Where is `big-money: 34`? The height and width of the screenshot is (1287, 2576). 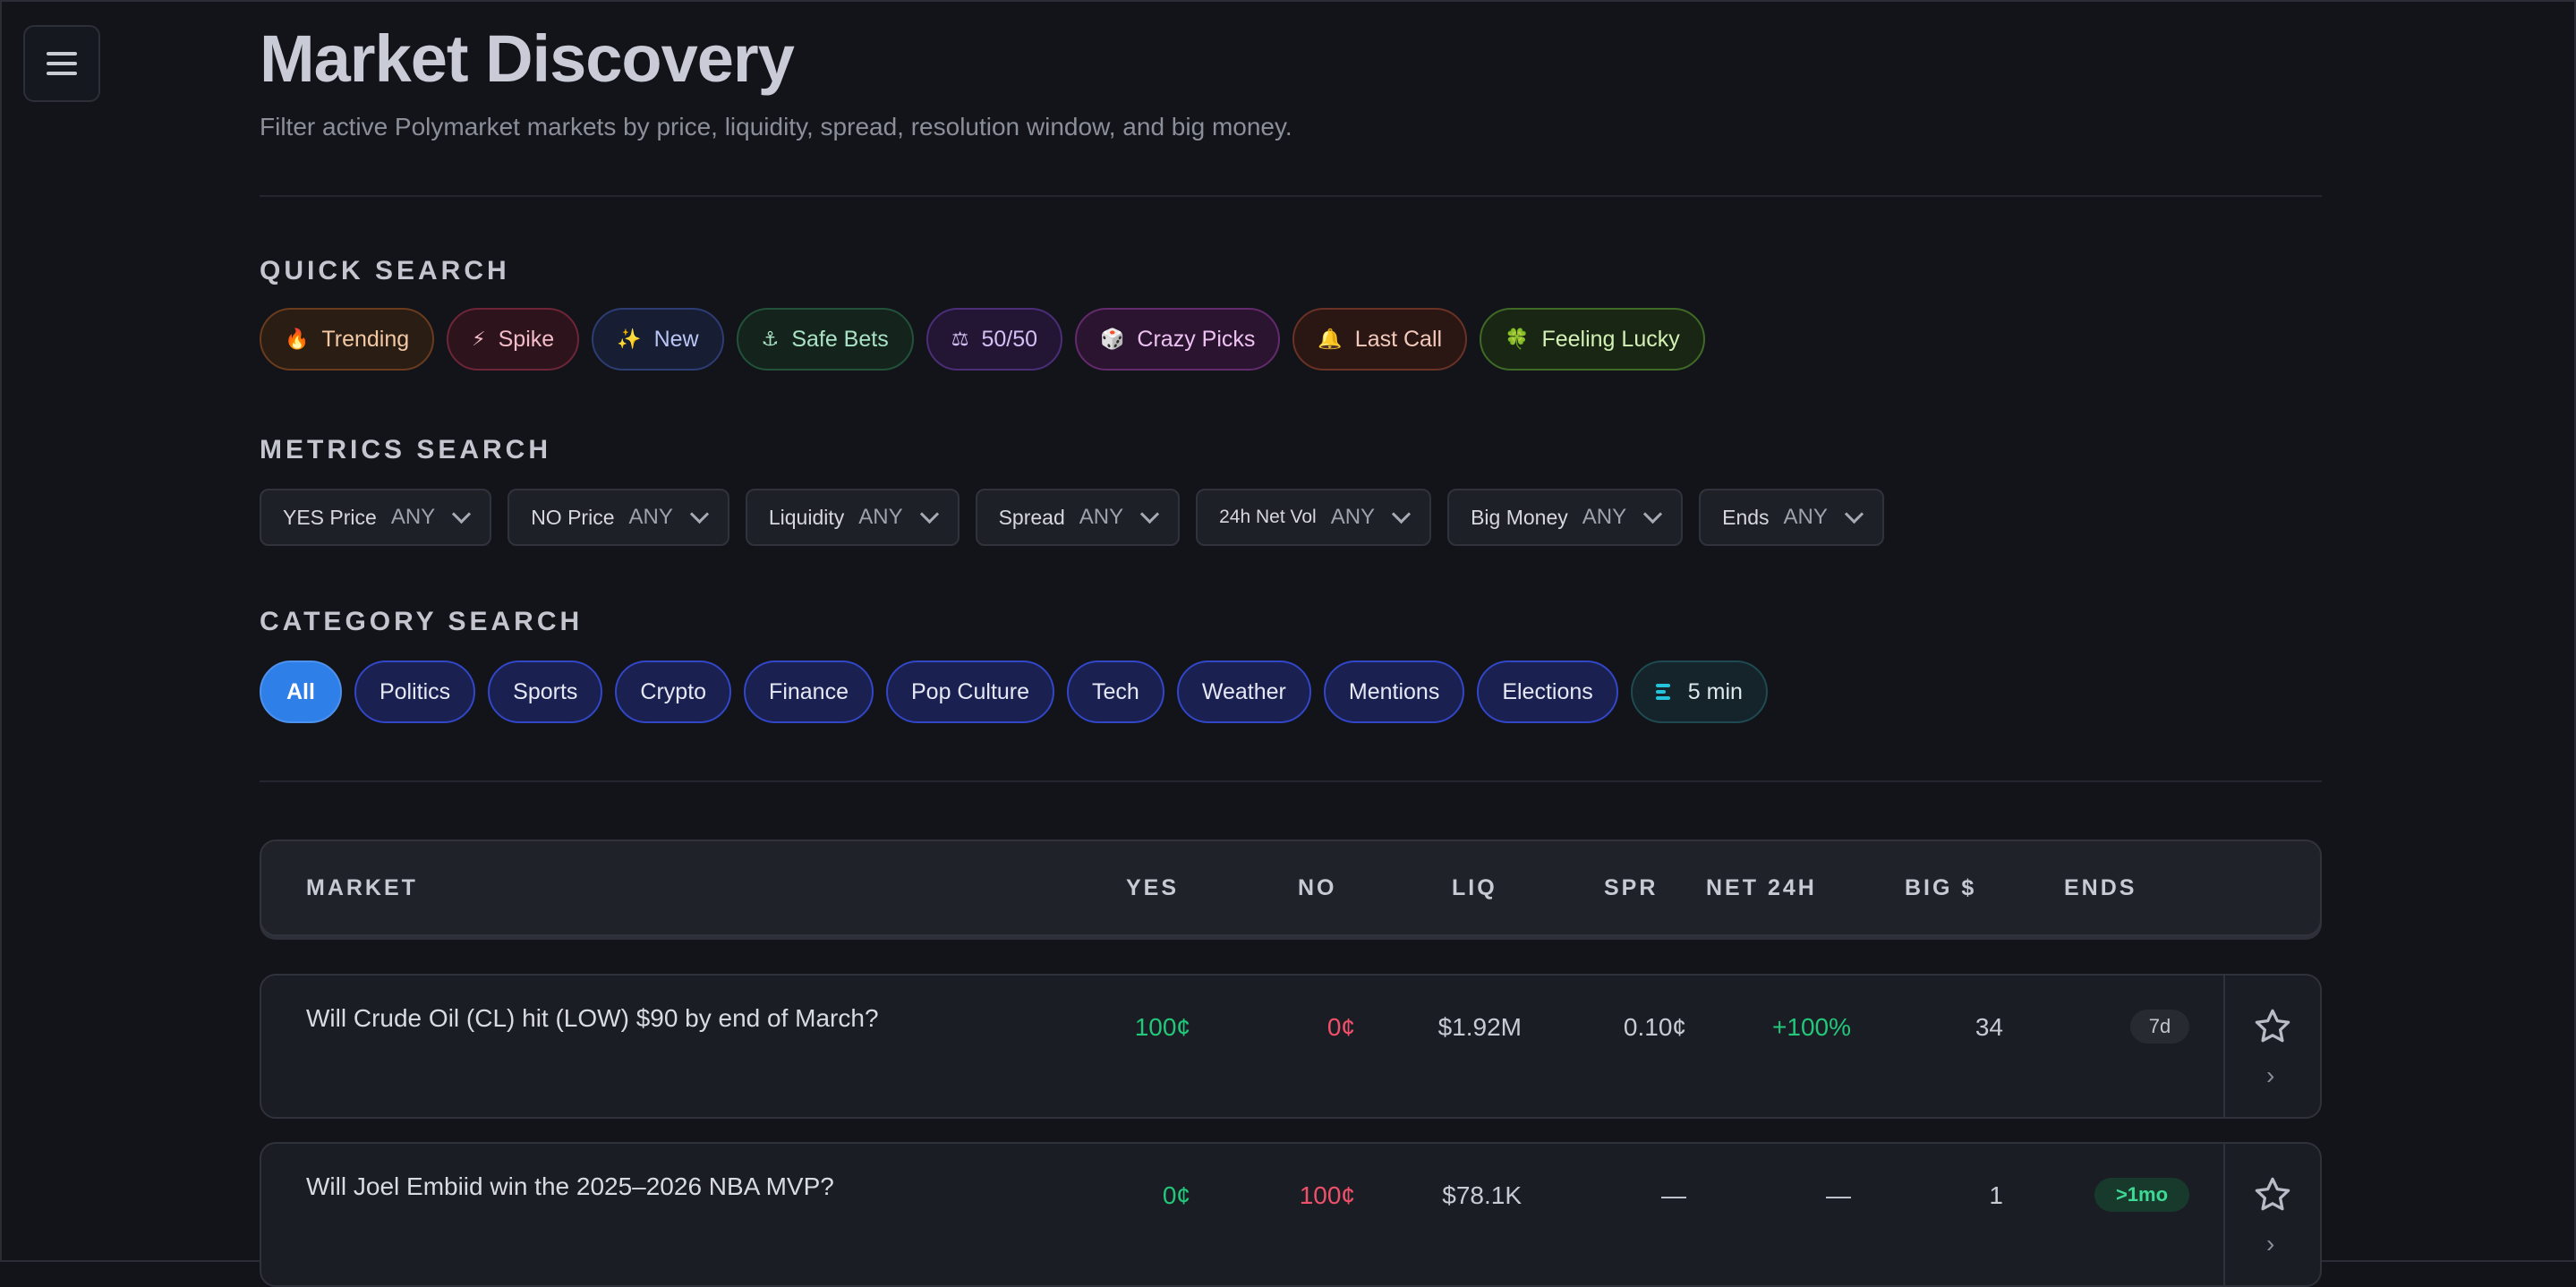 big-money: 34 is located at coordinates (1989, 1027).